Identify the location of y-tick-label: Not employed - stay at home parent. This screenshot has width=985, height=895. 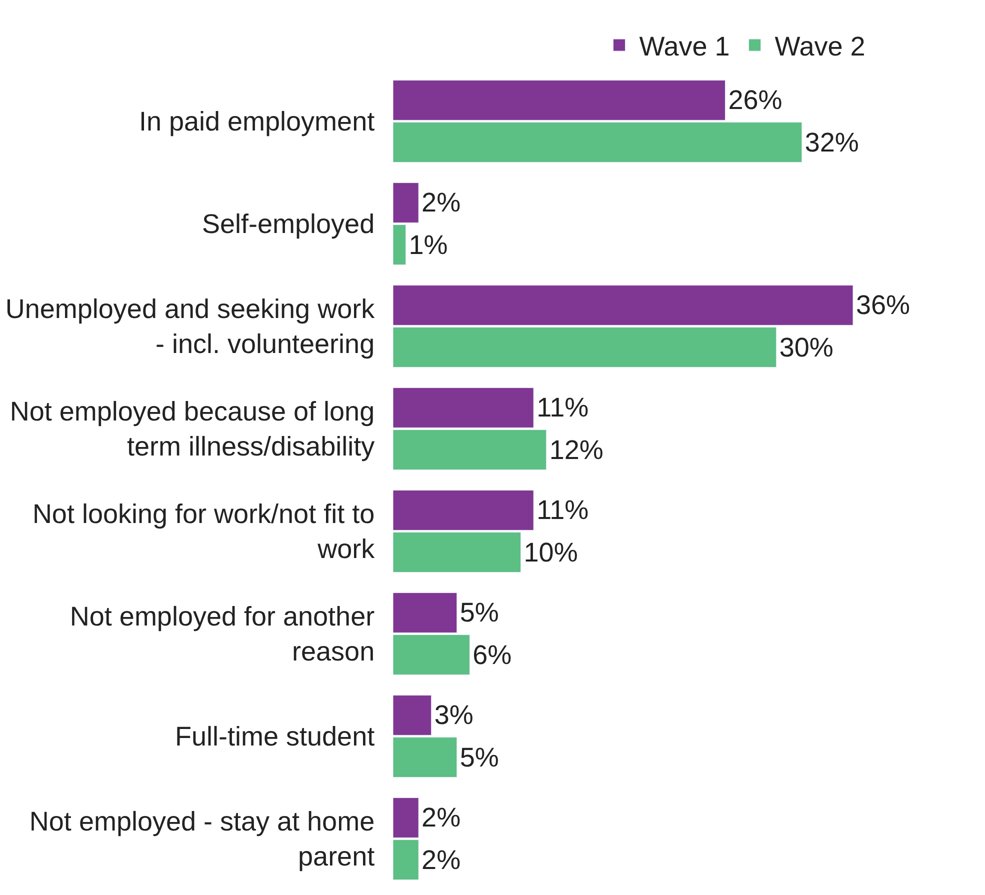
(202, 839).